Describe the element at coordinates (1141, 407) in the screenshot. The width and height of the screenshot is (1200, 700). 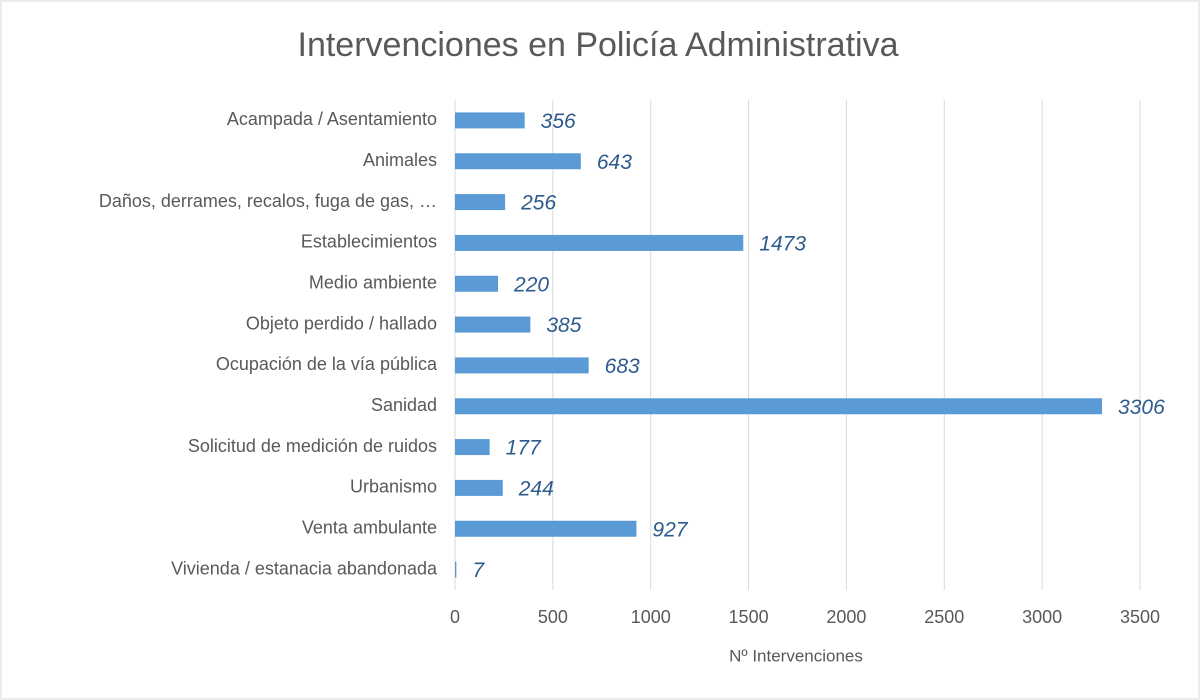
I see `data-label: 3306` at that location.